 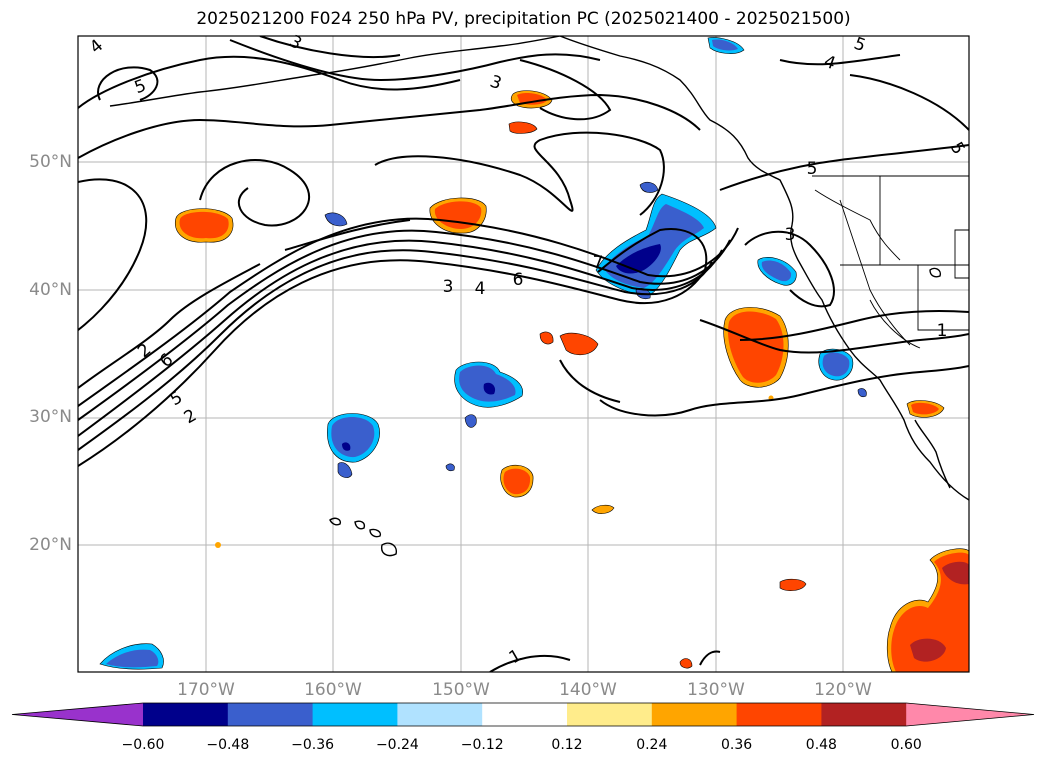 I want to click on contour-label: 7, so click(x=598, y=263).